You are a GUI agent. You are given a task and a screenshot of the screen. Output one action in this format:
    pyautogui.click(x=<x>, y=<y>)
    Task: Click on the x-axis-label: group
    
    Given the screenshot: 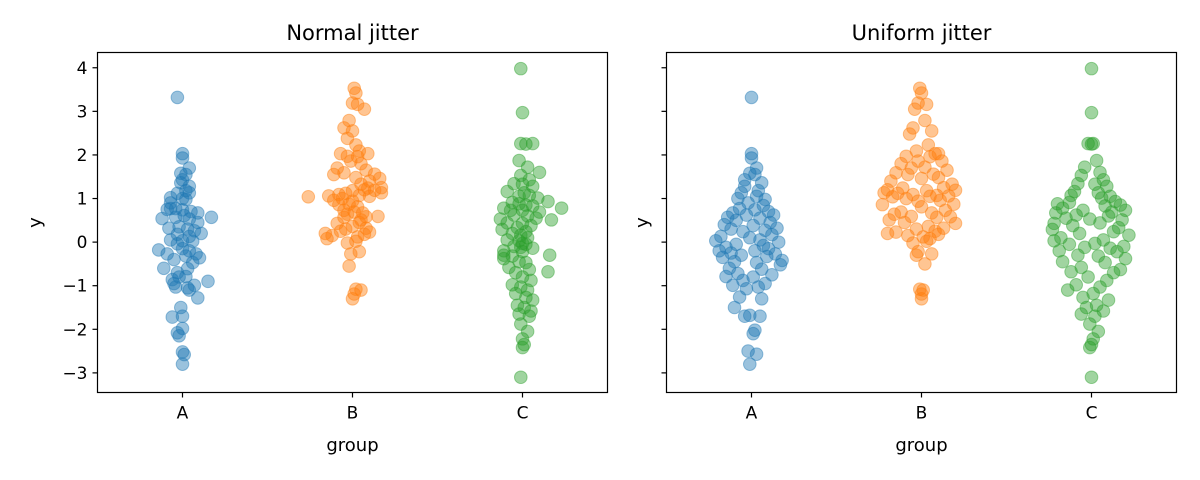 What is the action you would take?
    pyautogui.click(x=352, y=445)
    